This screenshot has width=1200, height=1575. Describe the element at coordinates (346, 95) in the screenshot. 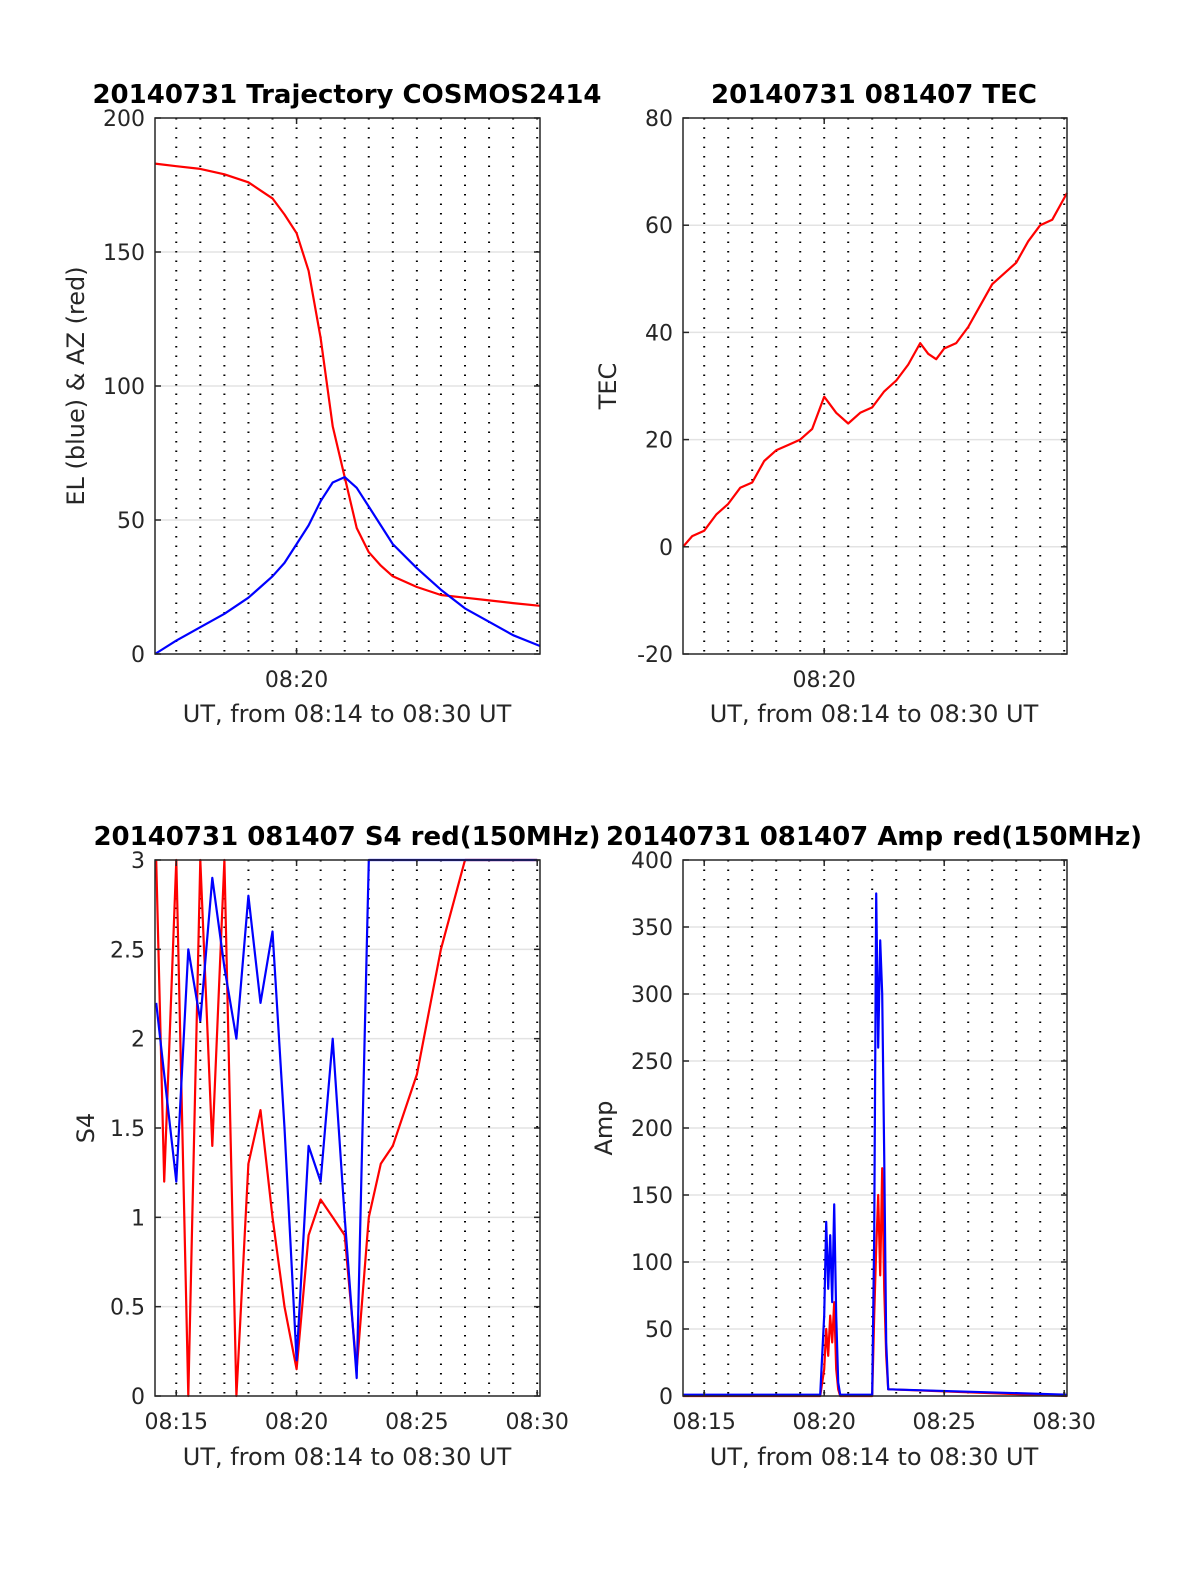

I see `panel-title: 20140731 Trajectory COSMOS2414` at that location.